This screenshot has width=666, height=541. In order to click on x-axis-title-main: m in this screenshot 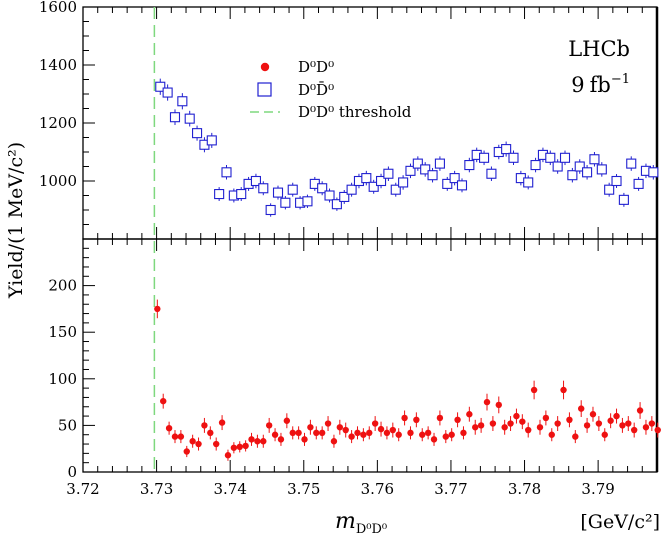, I will do `click(345, 521)`.